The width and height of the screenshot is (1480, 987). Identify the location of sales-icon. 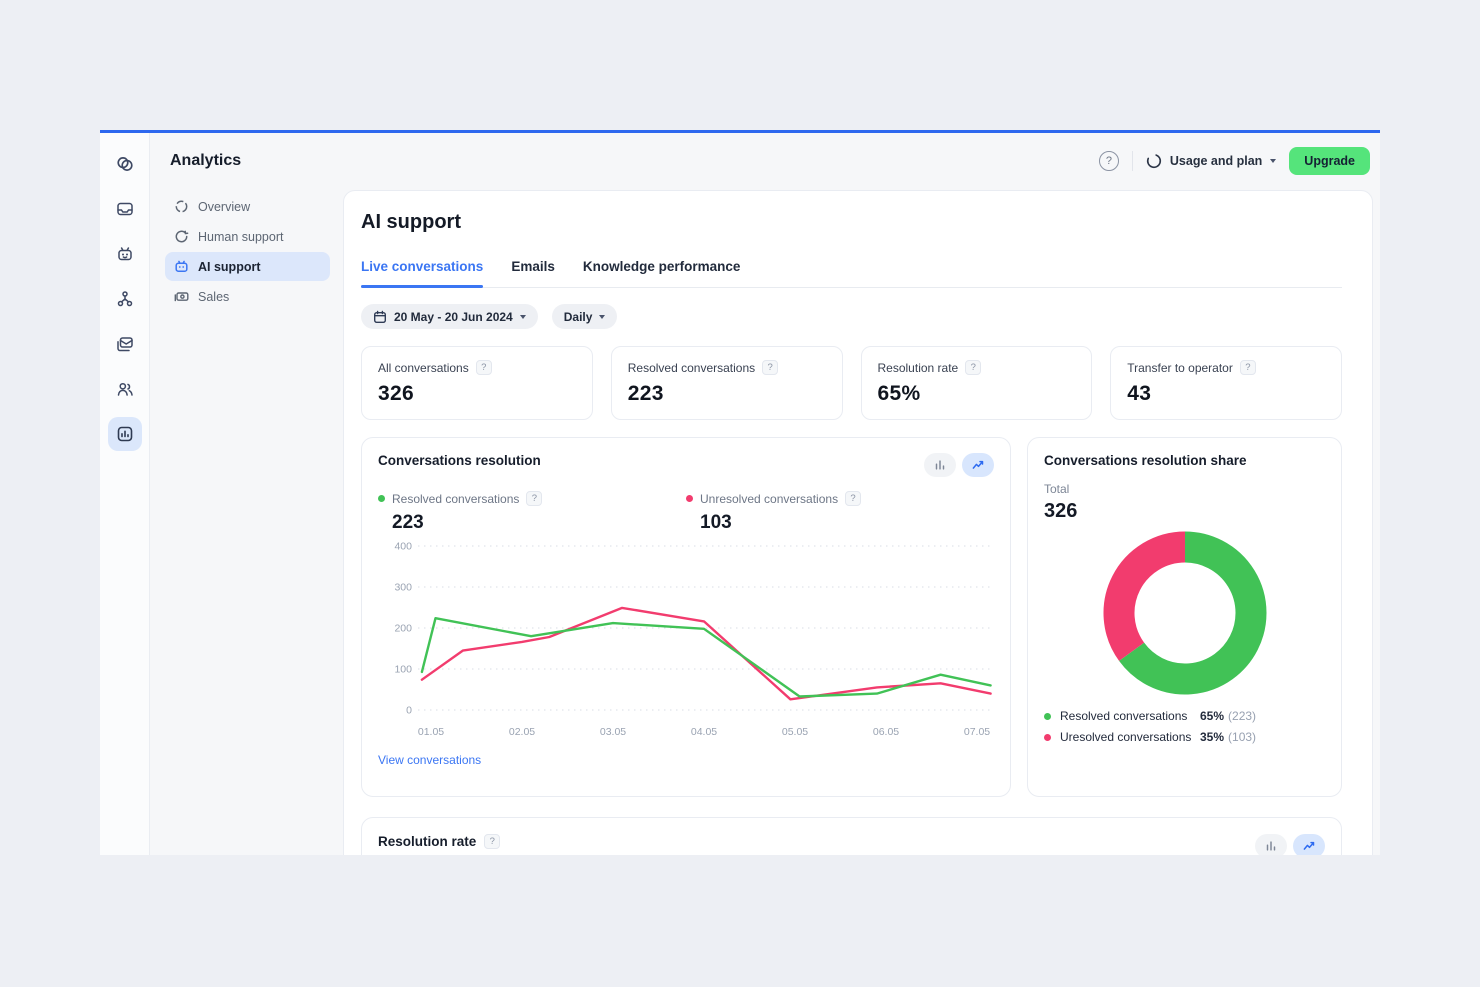
(181, 297).